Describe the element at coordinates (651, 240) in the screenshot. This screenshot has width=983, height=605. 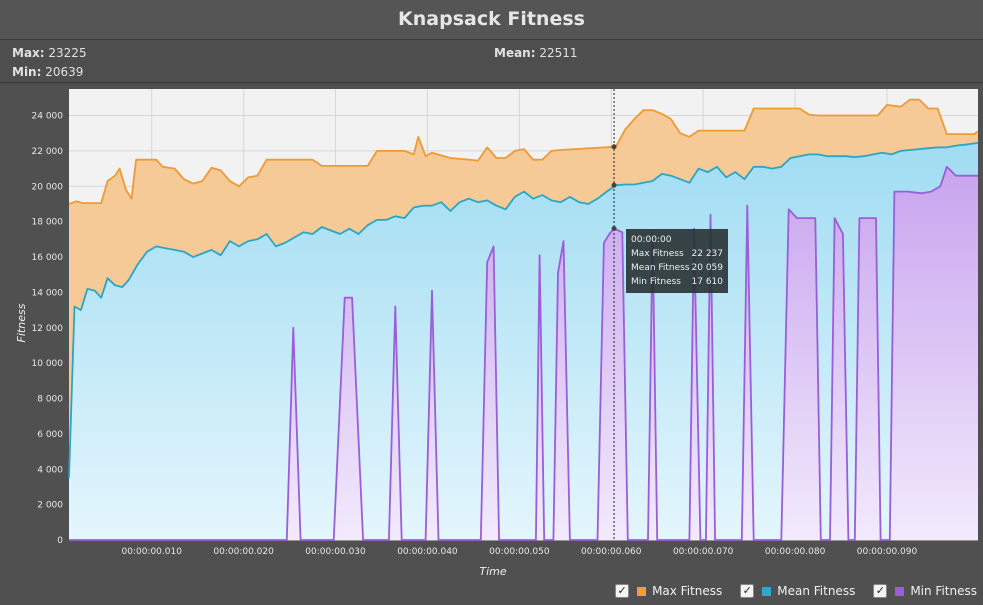
I see `tooltip-time: 00:00:00` at that location.